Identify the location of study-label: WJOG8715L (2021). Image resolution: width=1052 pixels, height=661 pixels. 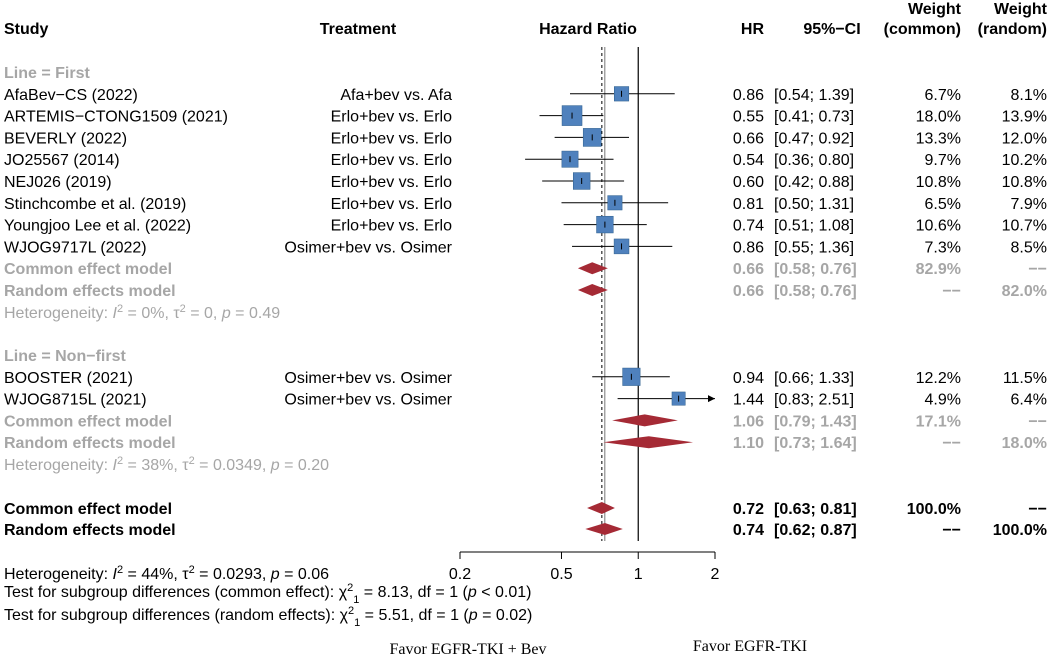
(75, 400).